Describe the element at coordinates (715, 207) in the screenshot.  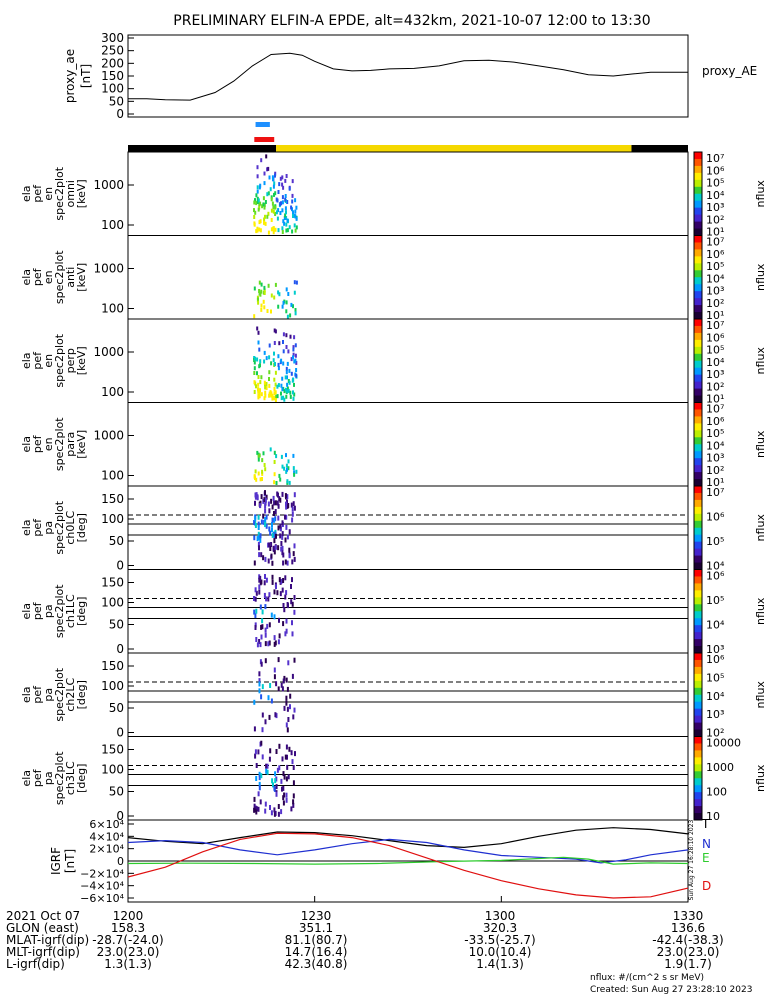
I see `colorbar-tick-label: 10³` at that location.